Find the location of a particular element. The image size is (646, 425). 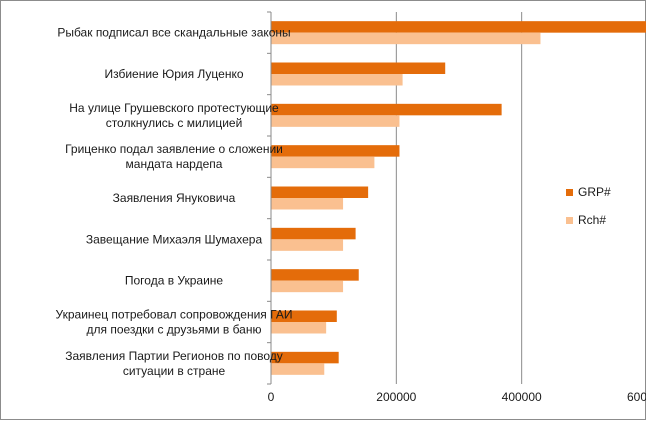

legend-label: GRP# is located at coordinates (594, 192).